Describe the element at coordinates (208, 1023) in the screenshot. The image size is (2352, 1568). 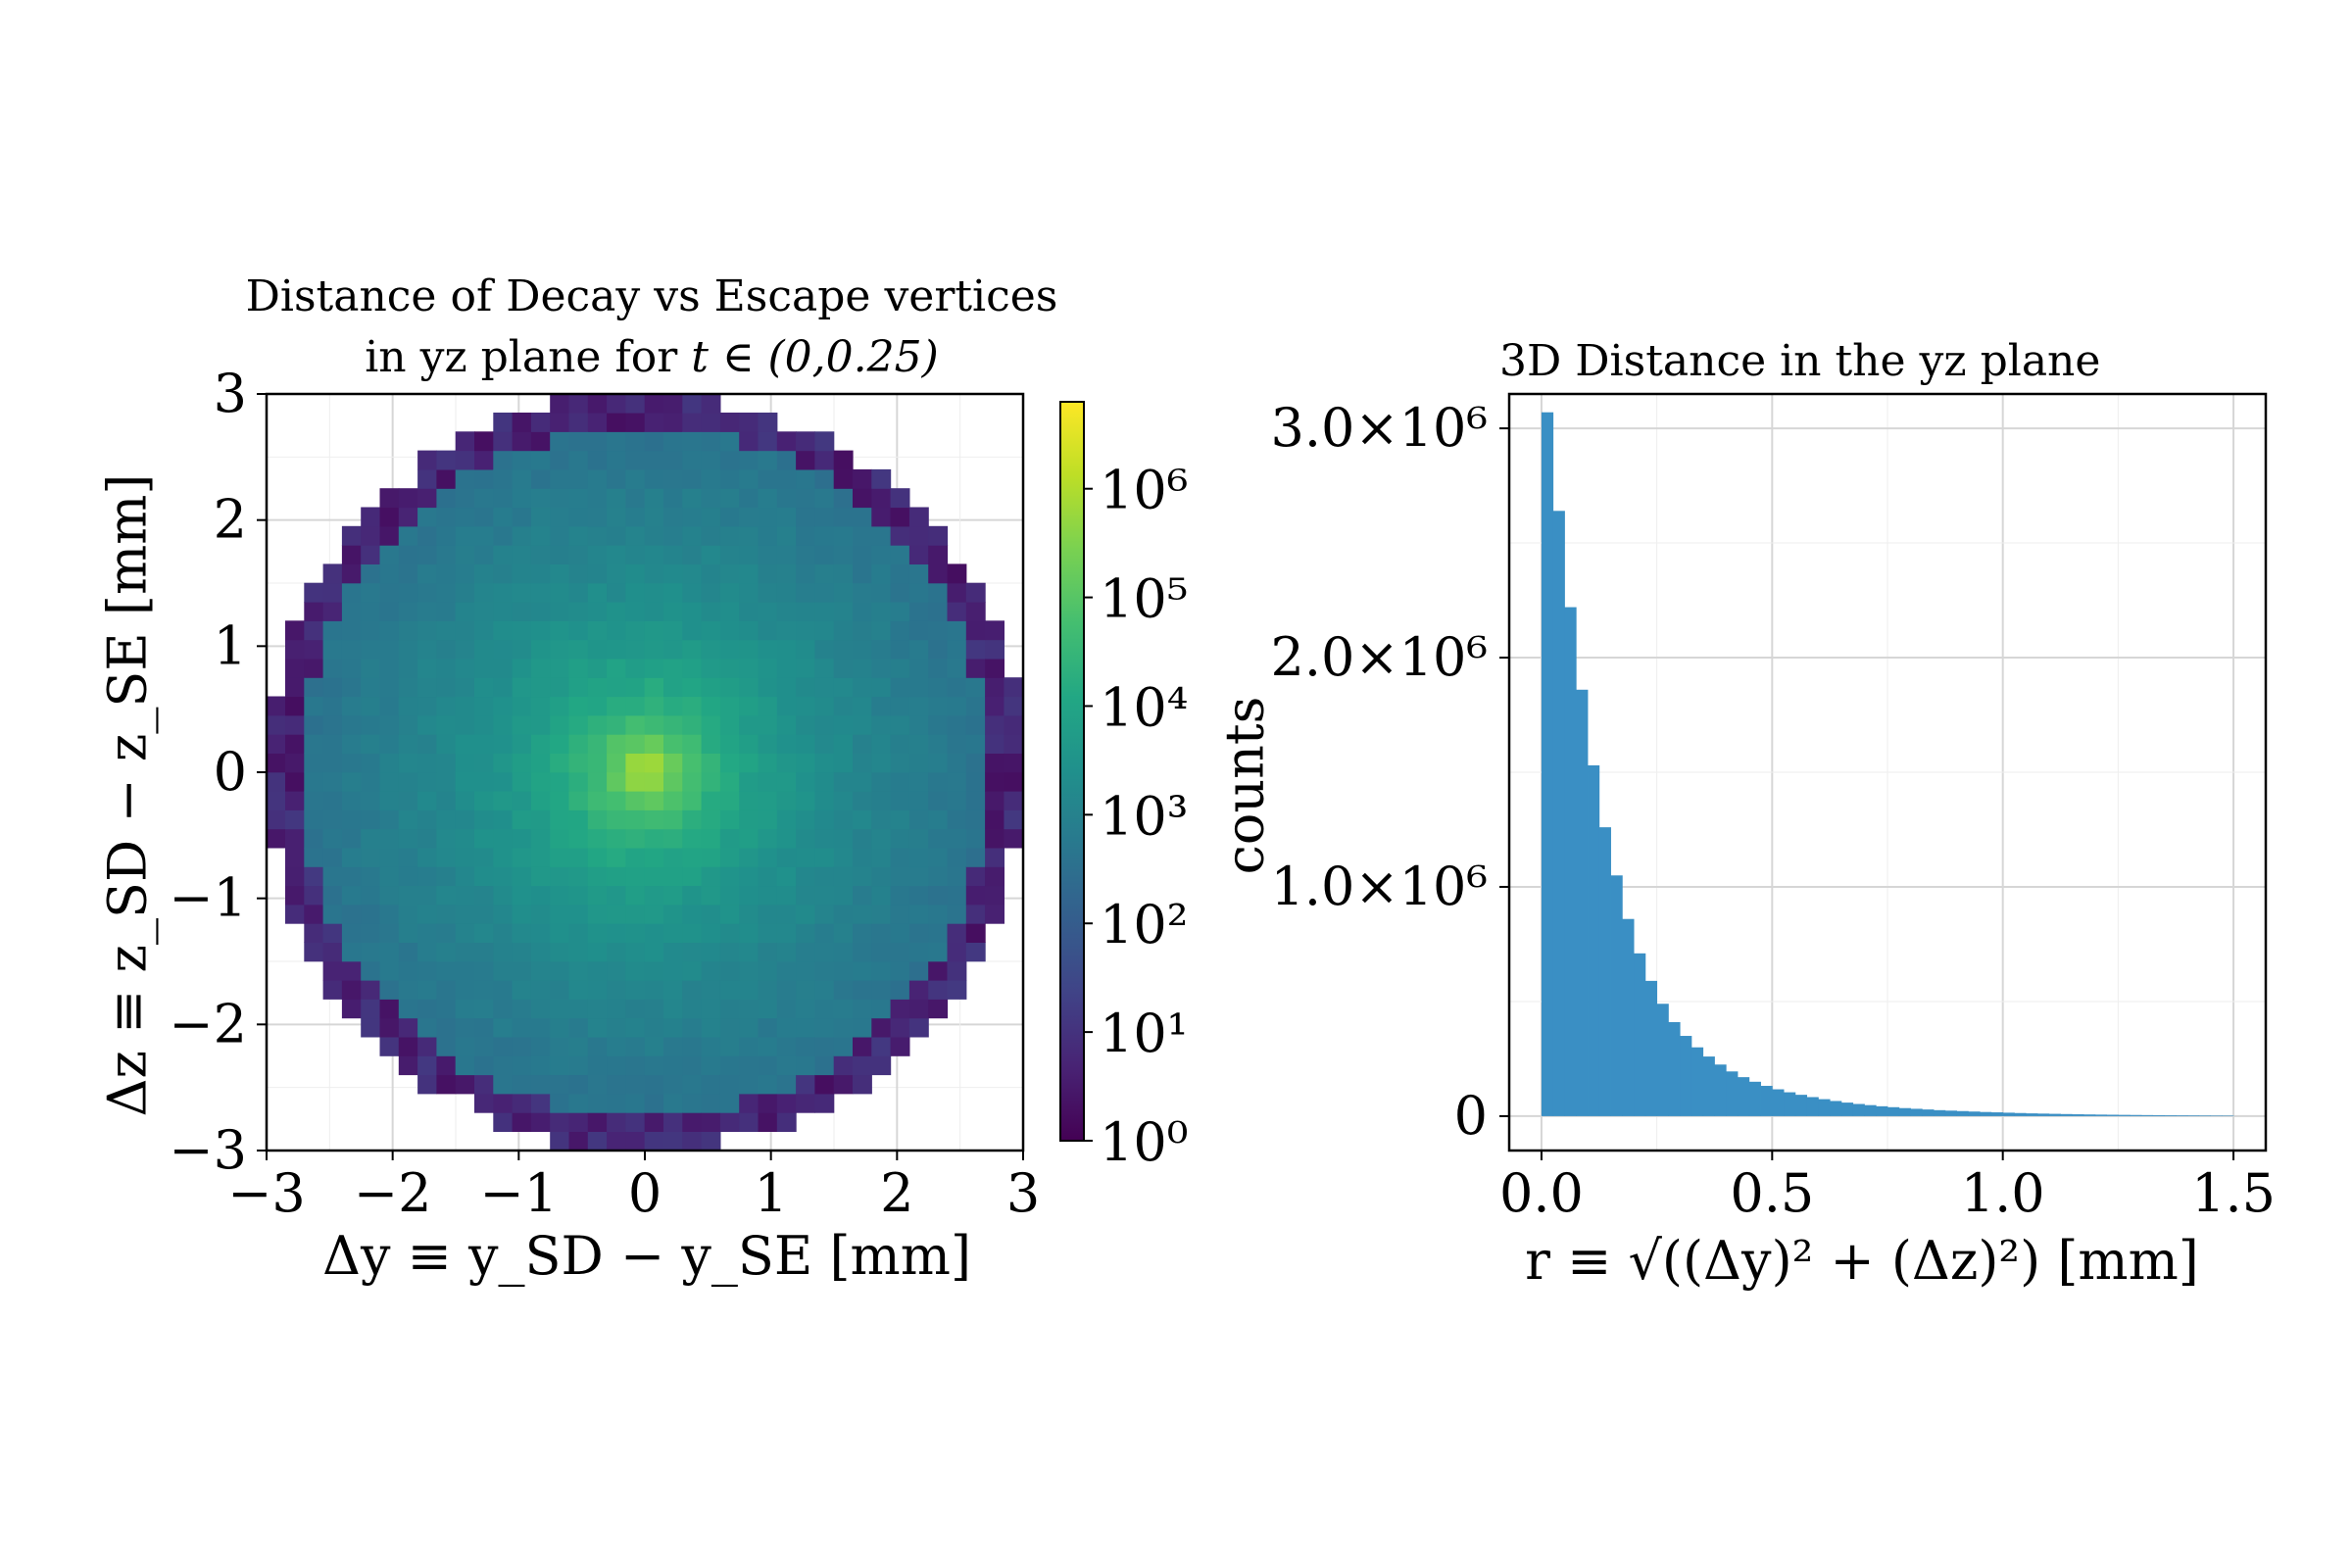
I see `heatmap-y-tick-label: −2` at that location.